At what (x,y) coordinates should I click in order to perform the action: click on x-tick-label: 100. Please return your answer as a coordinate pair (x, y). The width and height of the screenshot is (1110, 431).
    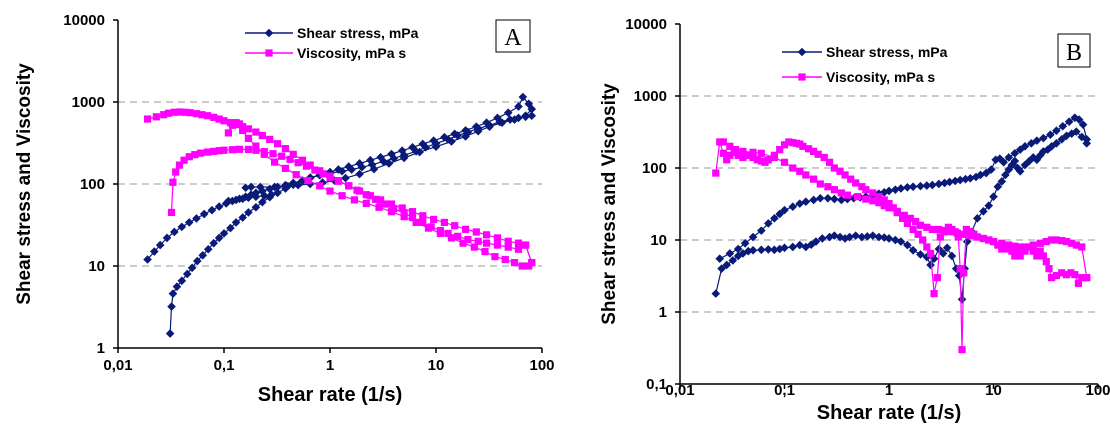
    Looking at the image, I should click on (541, 365).